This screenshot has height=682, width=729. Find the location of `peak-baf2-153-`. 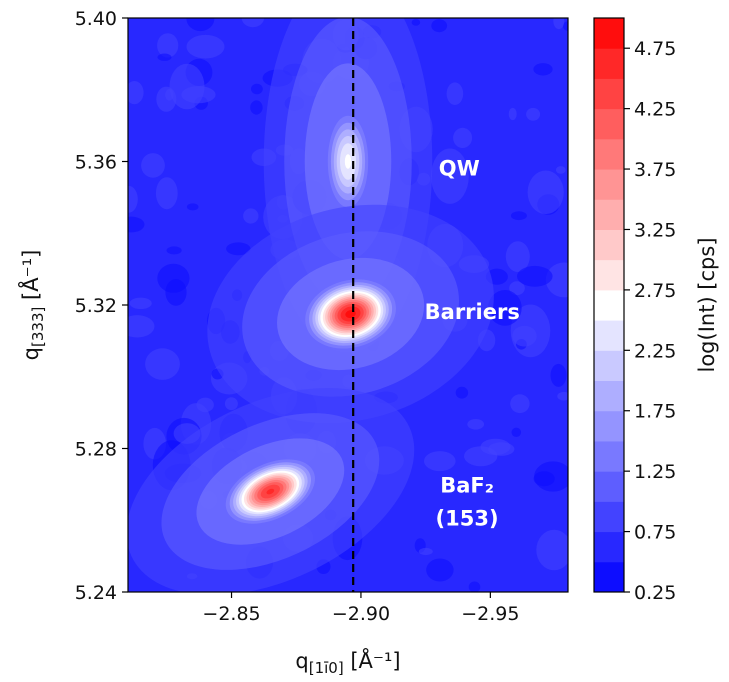

peak-baf2-153- is located at coordinates (271, 489).